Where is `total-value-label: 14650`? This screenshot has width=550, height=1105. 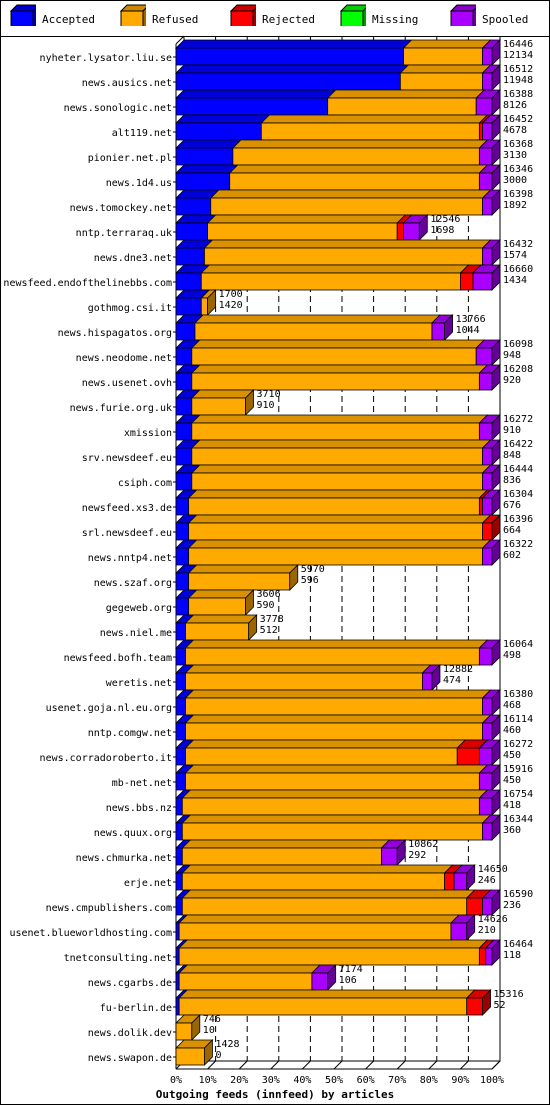 total-value-label: 14650 is located at coordinates (493, 869).